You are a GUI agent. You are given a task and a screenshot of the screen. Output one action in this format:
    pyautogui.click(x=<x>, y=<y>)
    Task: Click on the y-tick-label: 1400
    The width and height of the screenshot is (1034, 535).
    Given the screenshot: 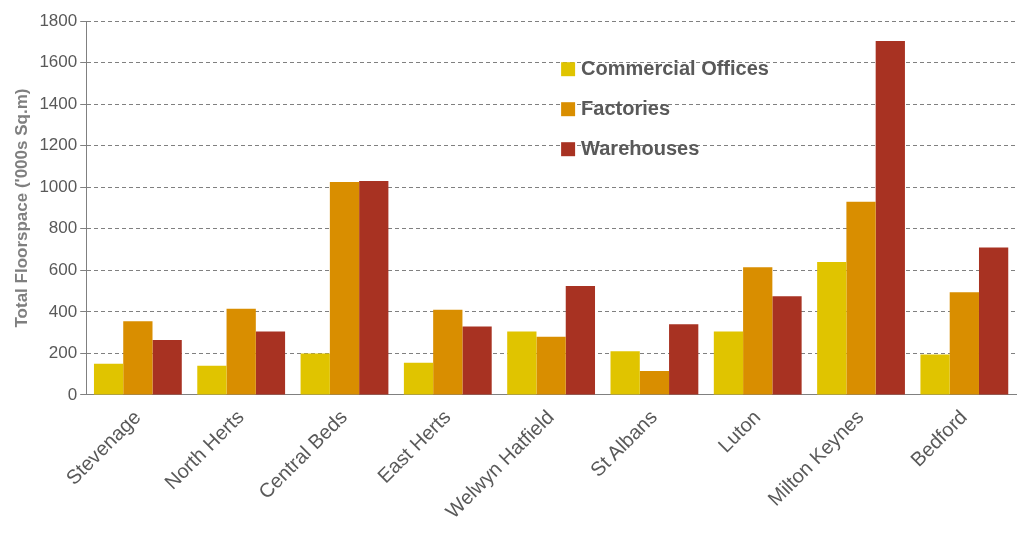 What is the action you would take?
    pyautogui.click(x=58, y=103)
    